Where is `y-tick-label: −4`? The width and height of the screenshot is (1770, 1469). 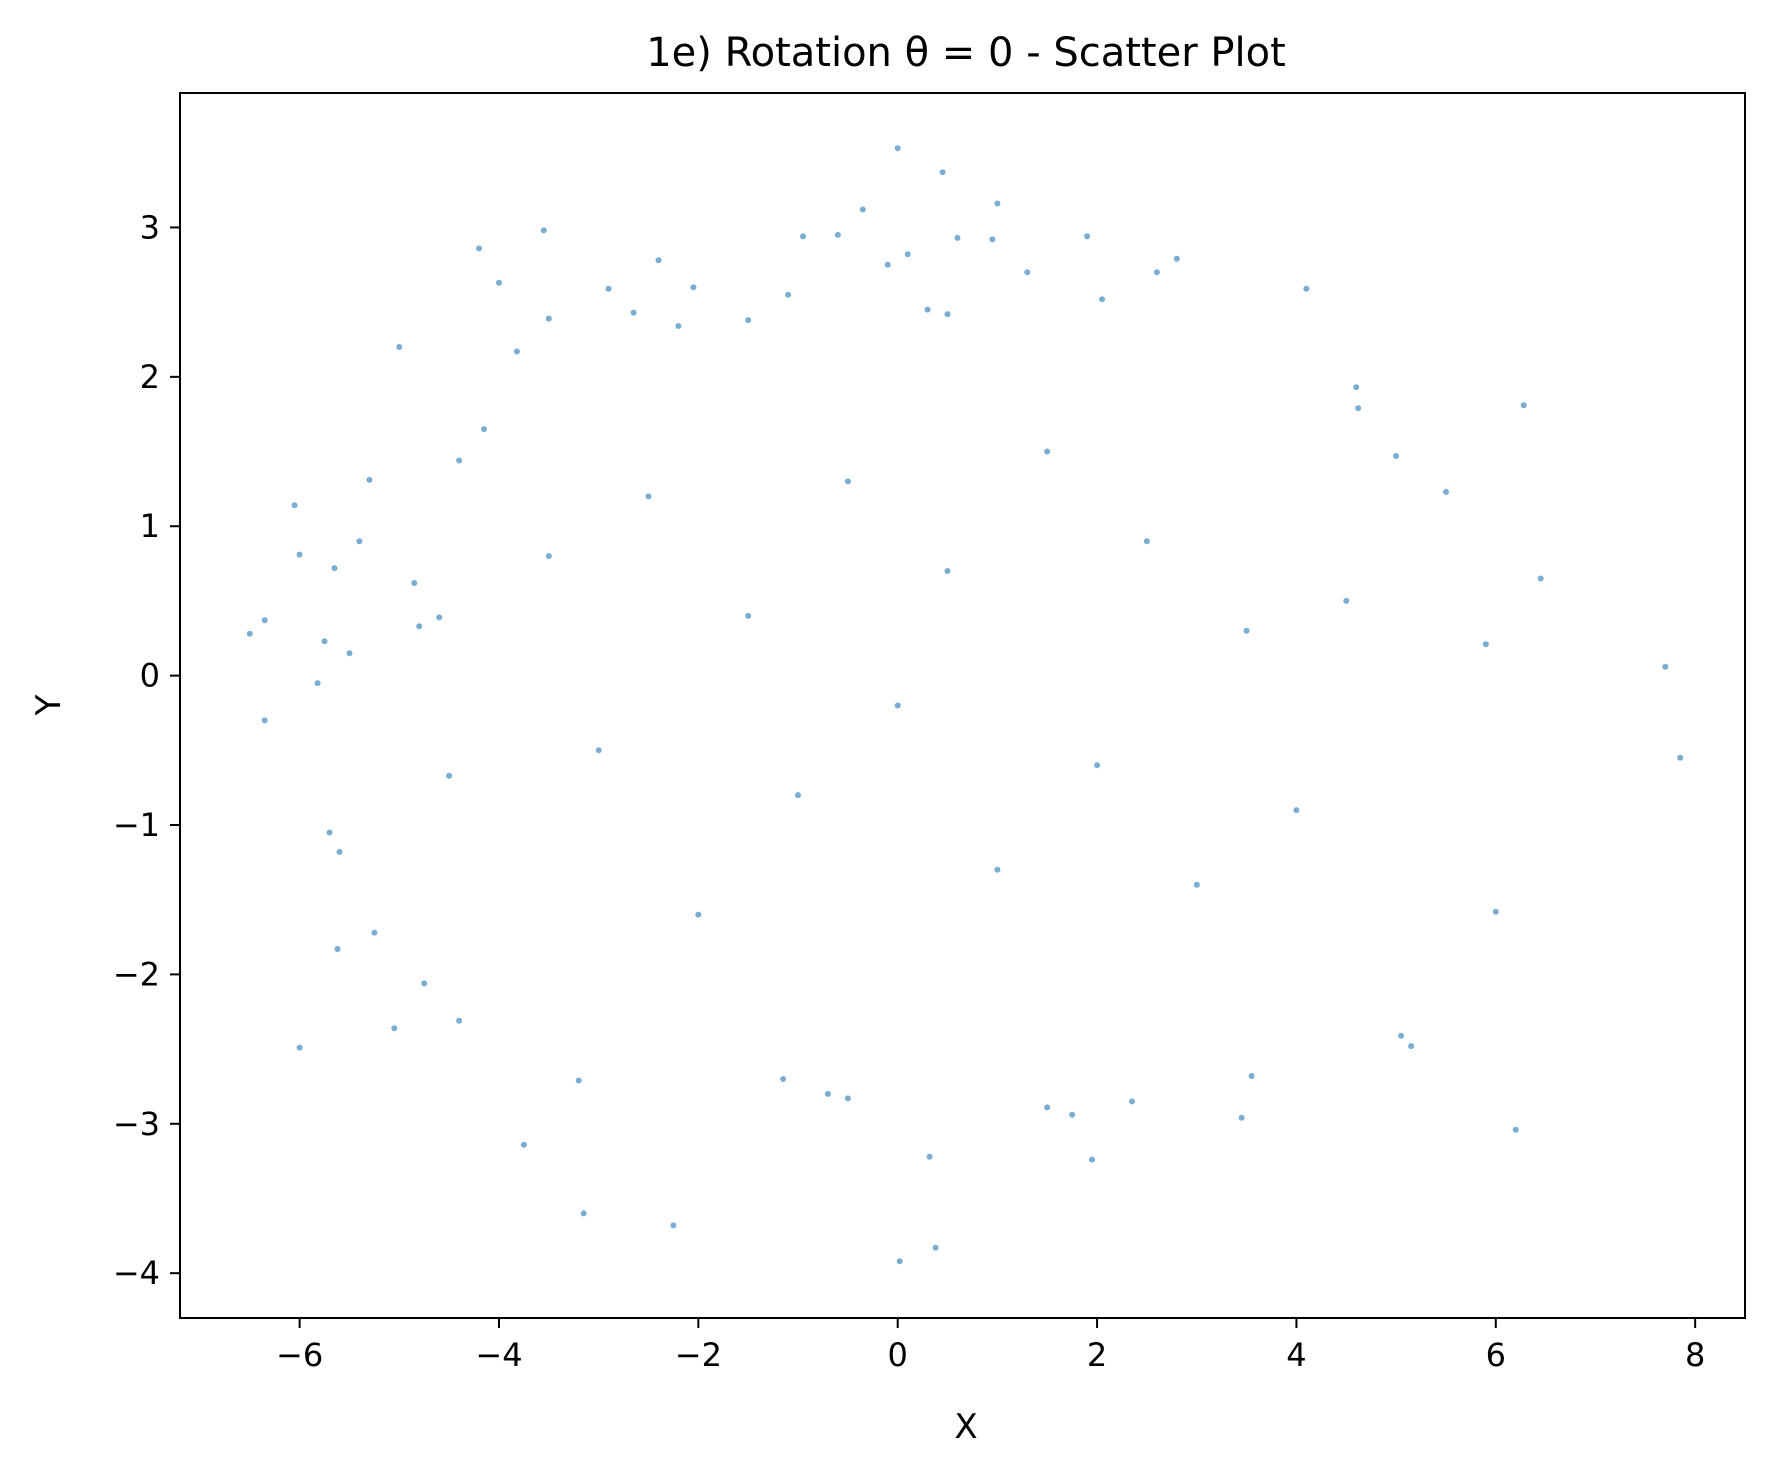 y-tick-label: −4 is located at coordinates (136, 1273).